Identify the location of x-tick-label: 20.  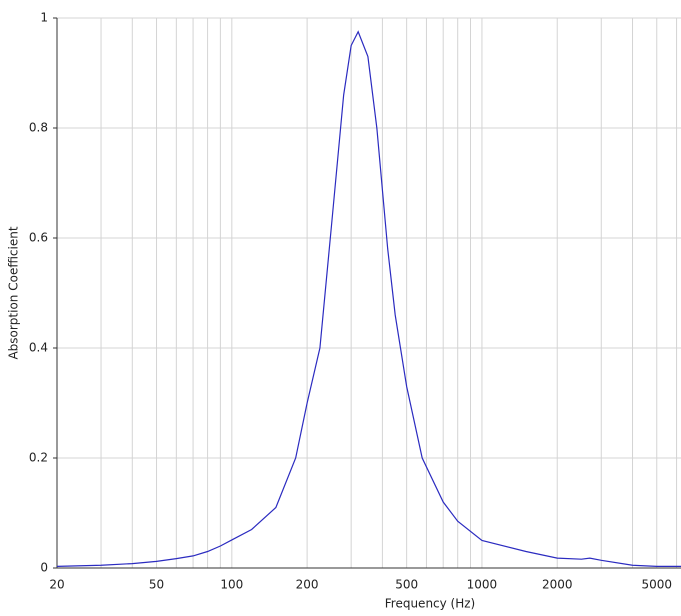
(56, 585).